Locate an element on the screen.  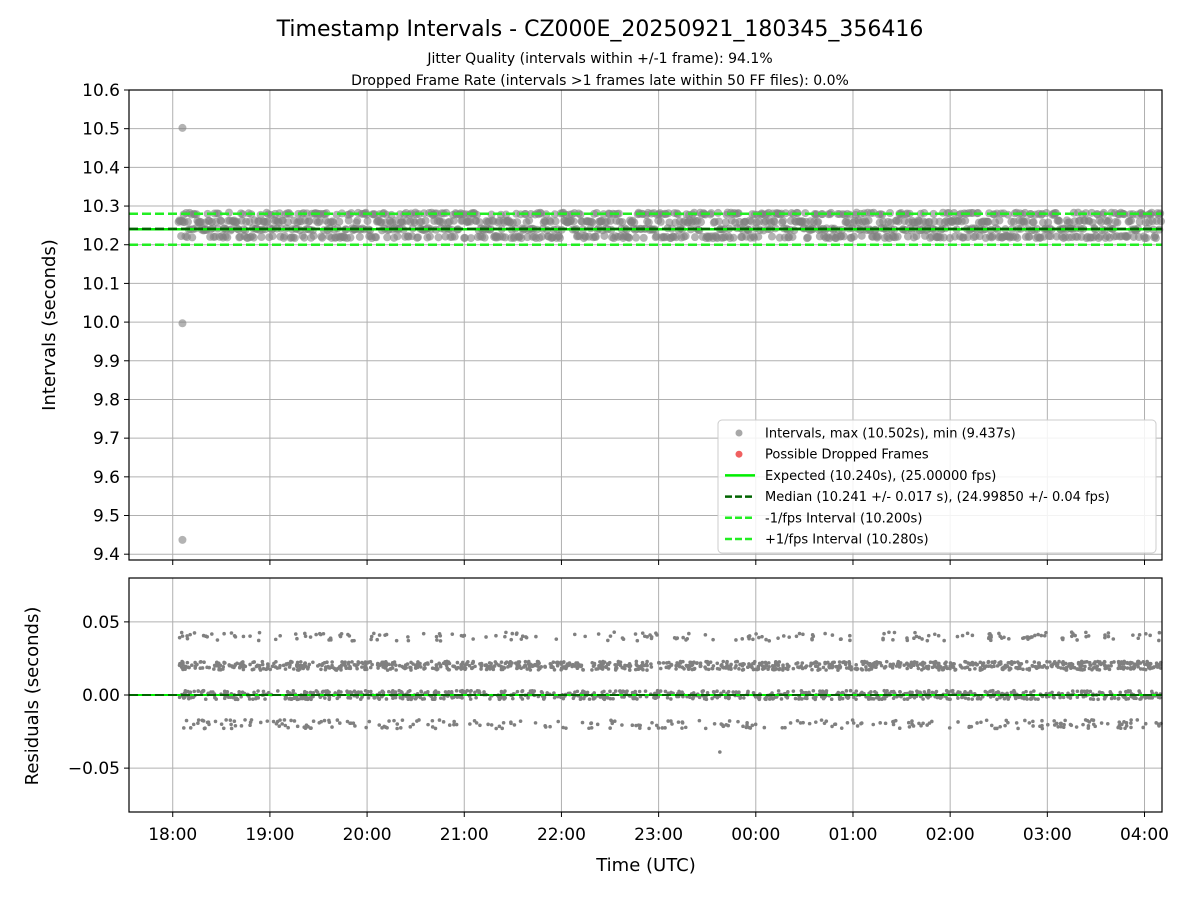
y-tick-label: 0.00 is located at coordinates (101, 696).